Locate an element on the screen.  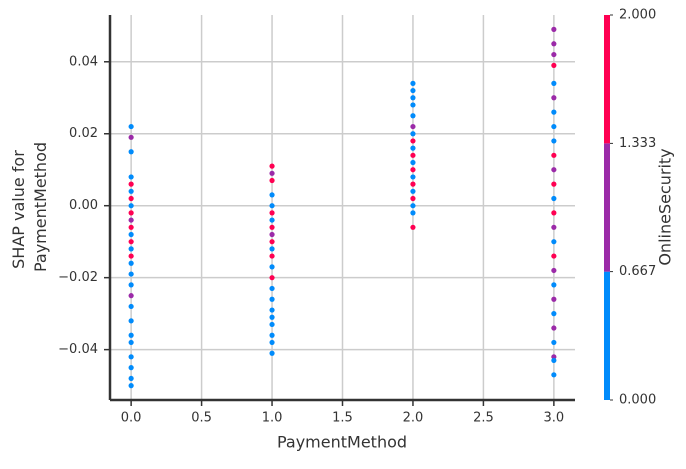
x-tick-label: 3.0 is located at coordinates (554, 418).